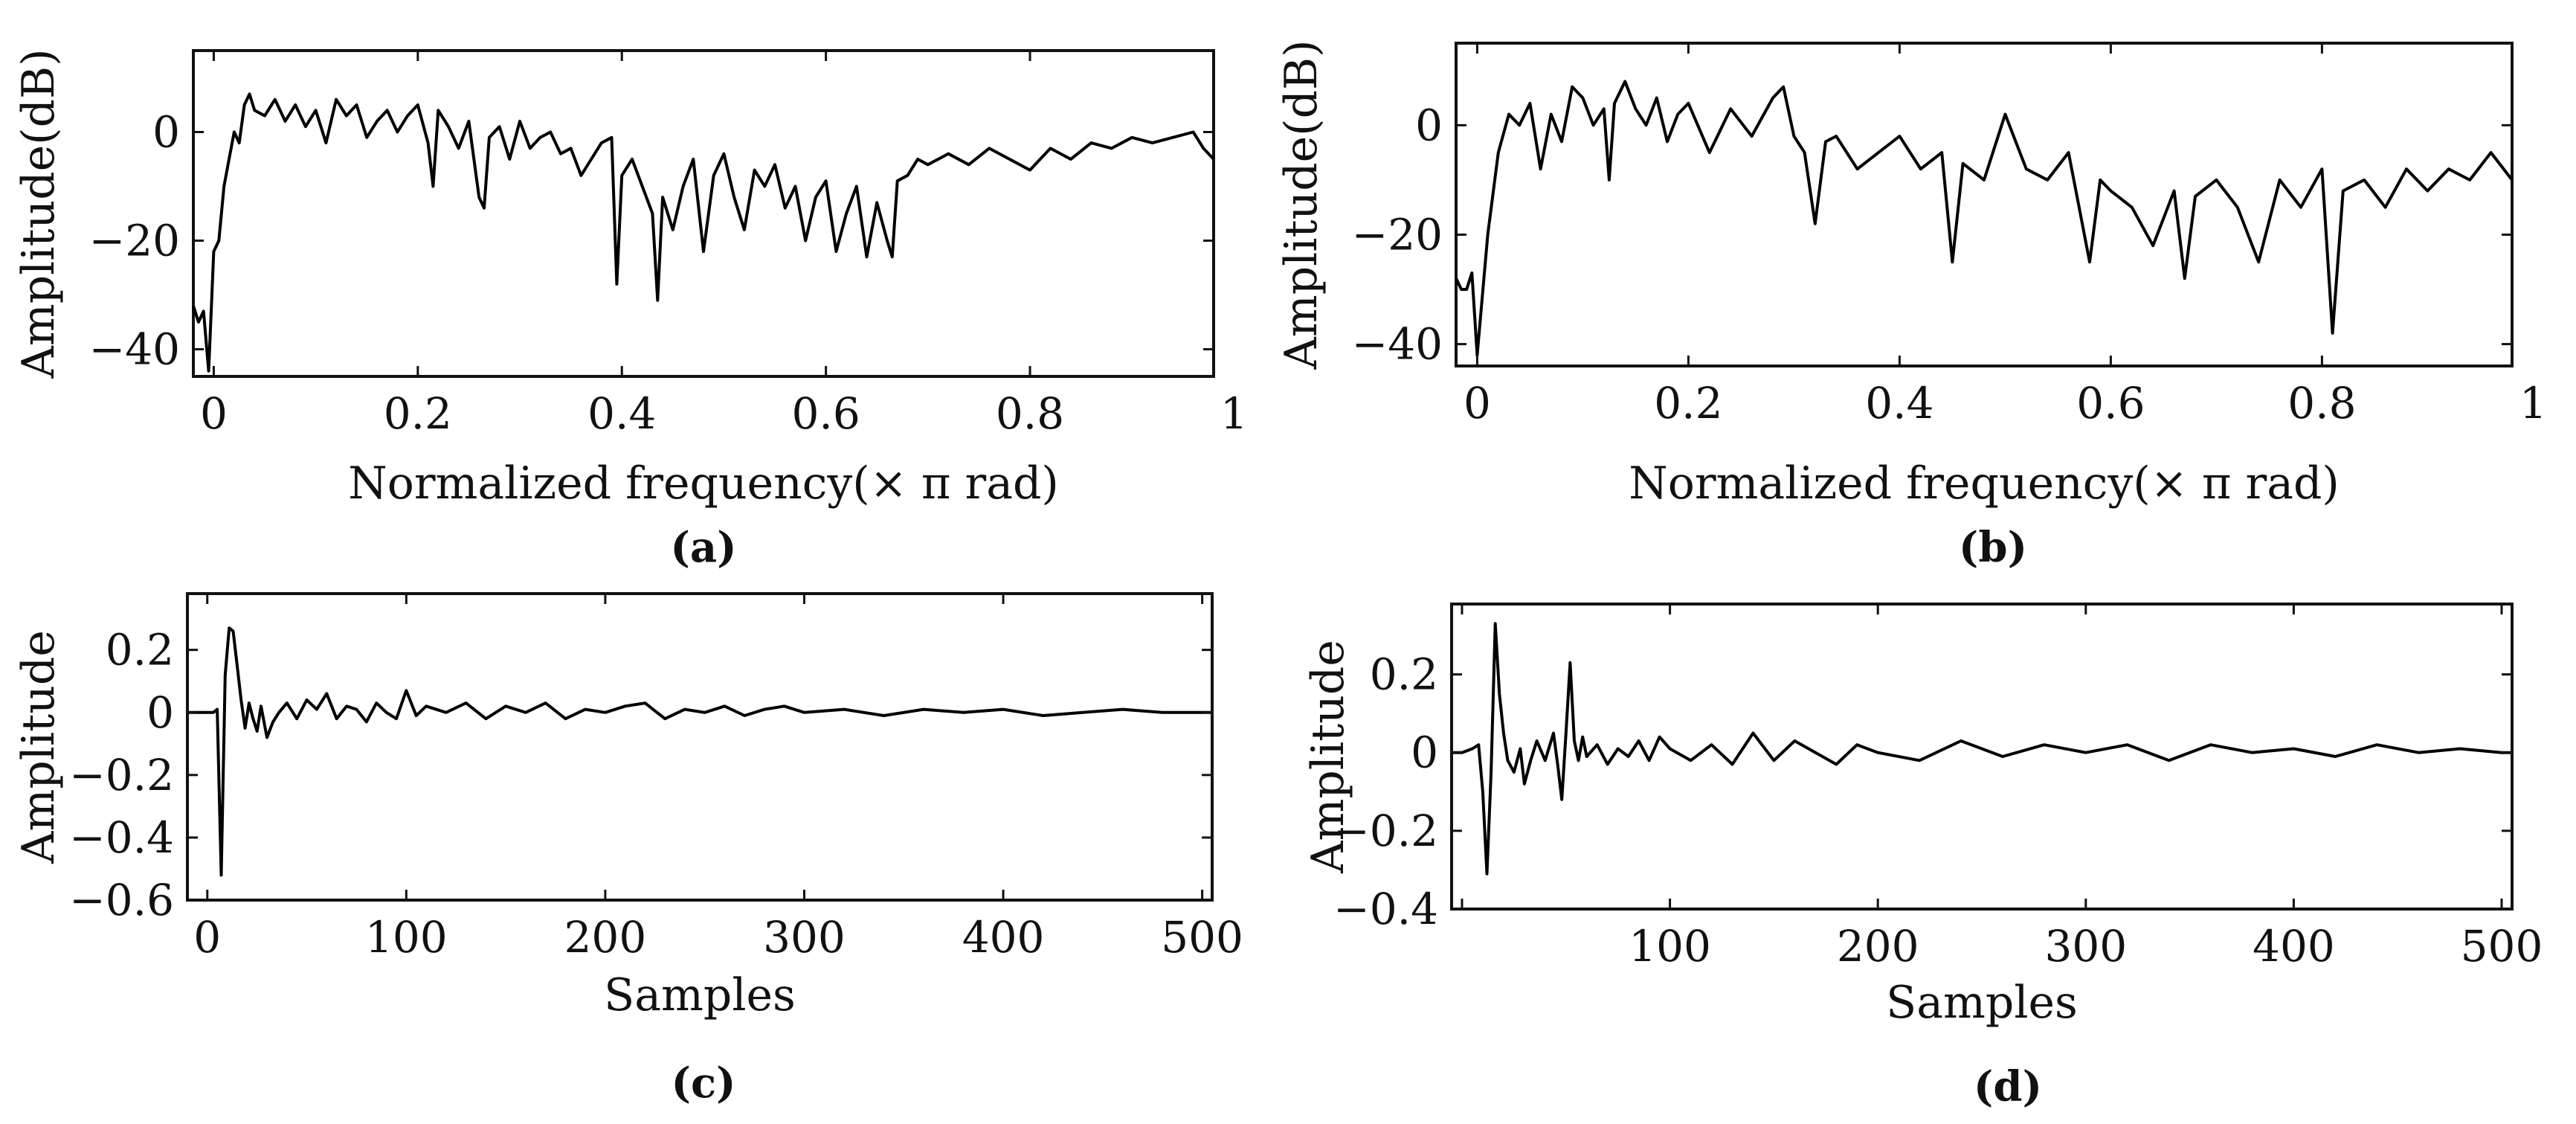 This screenshot has width=2576, height=1124. Describe the element at coordinates (2321, 403) in the screenshot. I see `x-tick-label-b: 0.8` at that location.